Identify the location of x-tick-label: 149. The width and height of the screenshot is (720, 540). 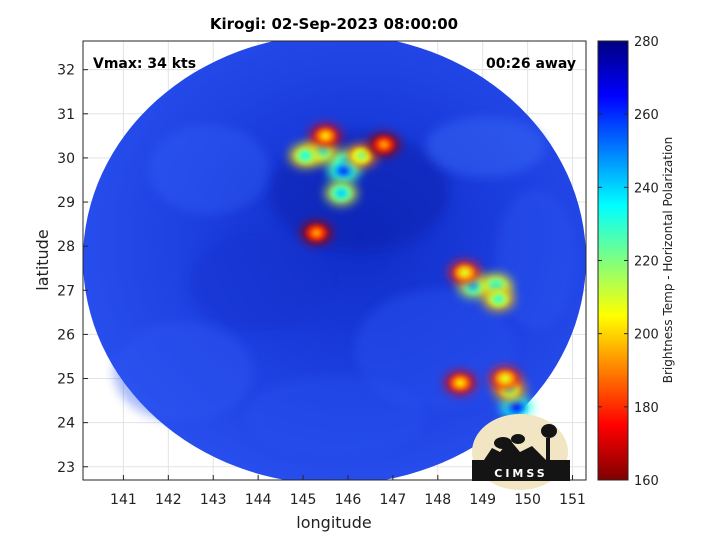
(482, 500).